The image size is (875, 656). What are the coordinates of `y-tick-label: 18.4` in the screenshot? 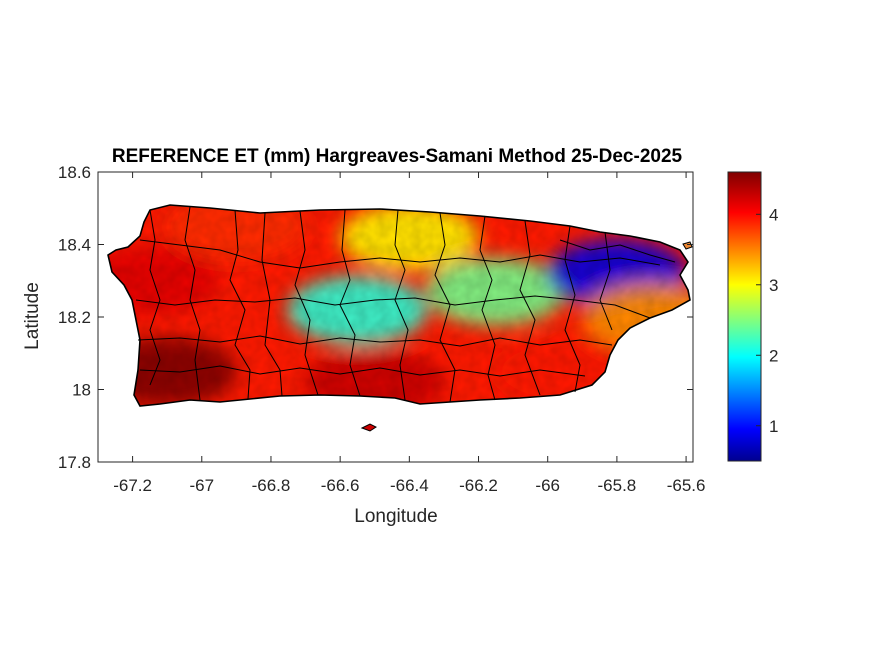 It's located at (74, 245).